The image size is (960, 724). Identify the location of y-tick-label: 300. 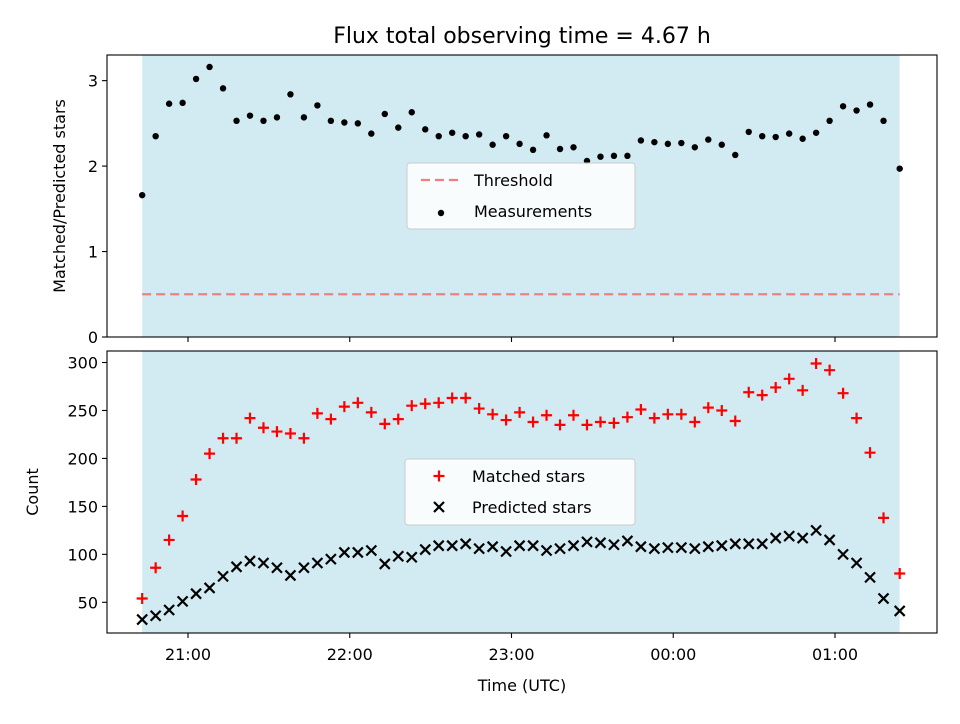
(82, 363).